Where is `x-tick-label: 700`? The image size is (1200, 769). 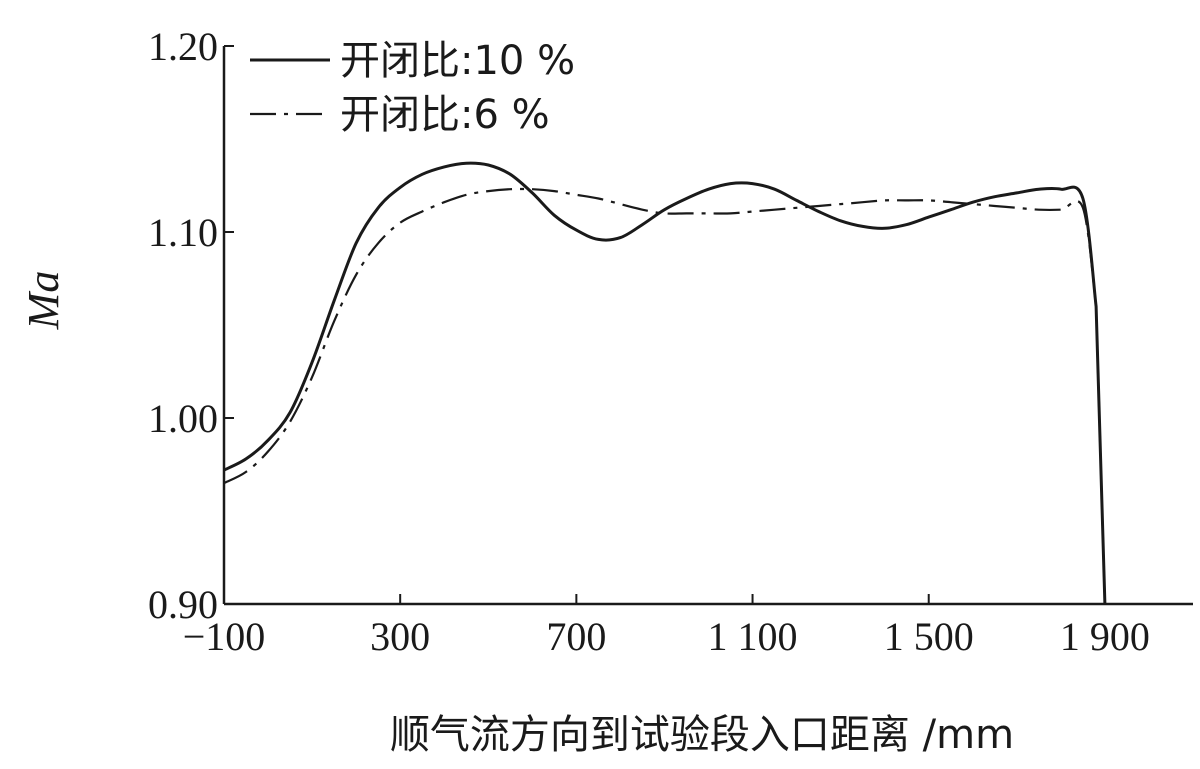 x-tick-label: 700 is located at coordinates (576, 636).